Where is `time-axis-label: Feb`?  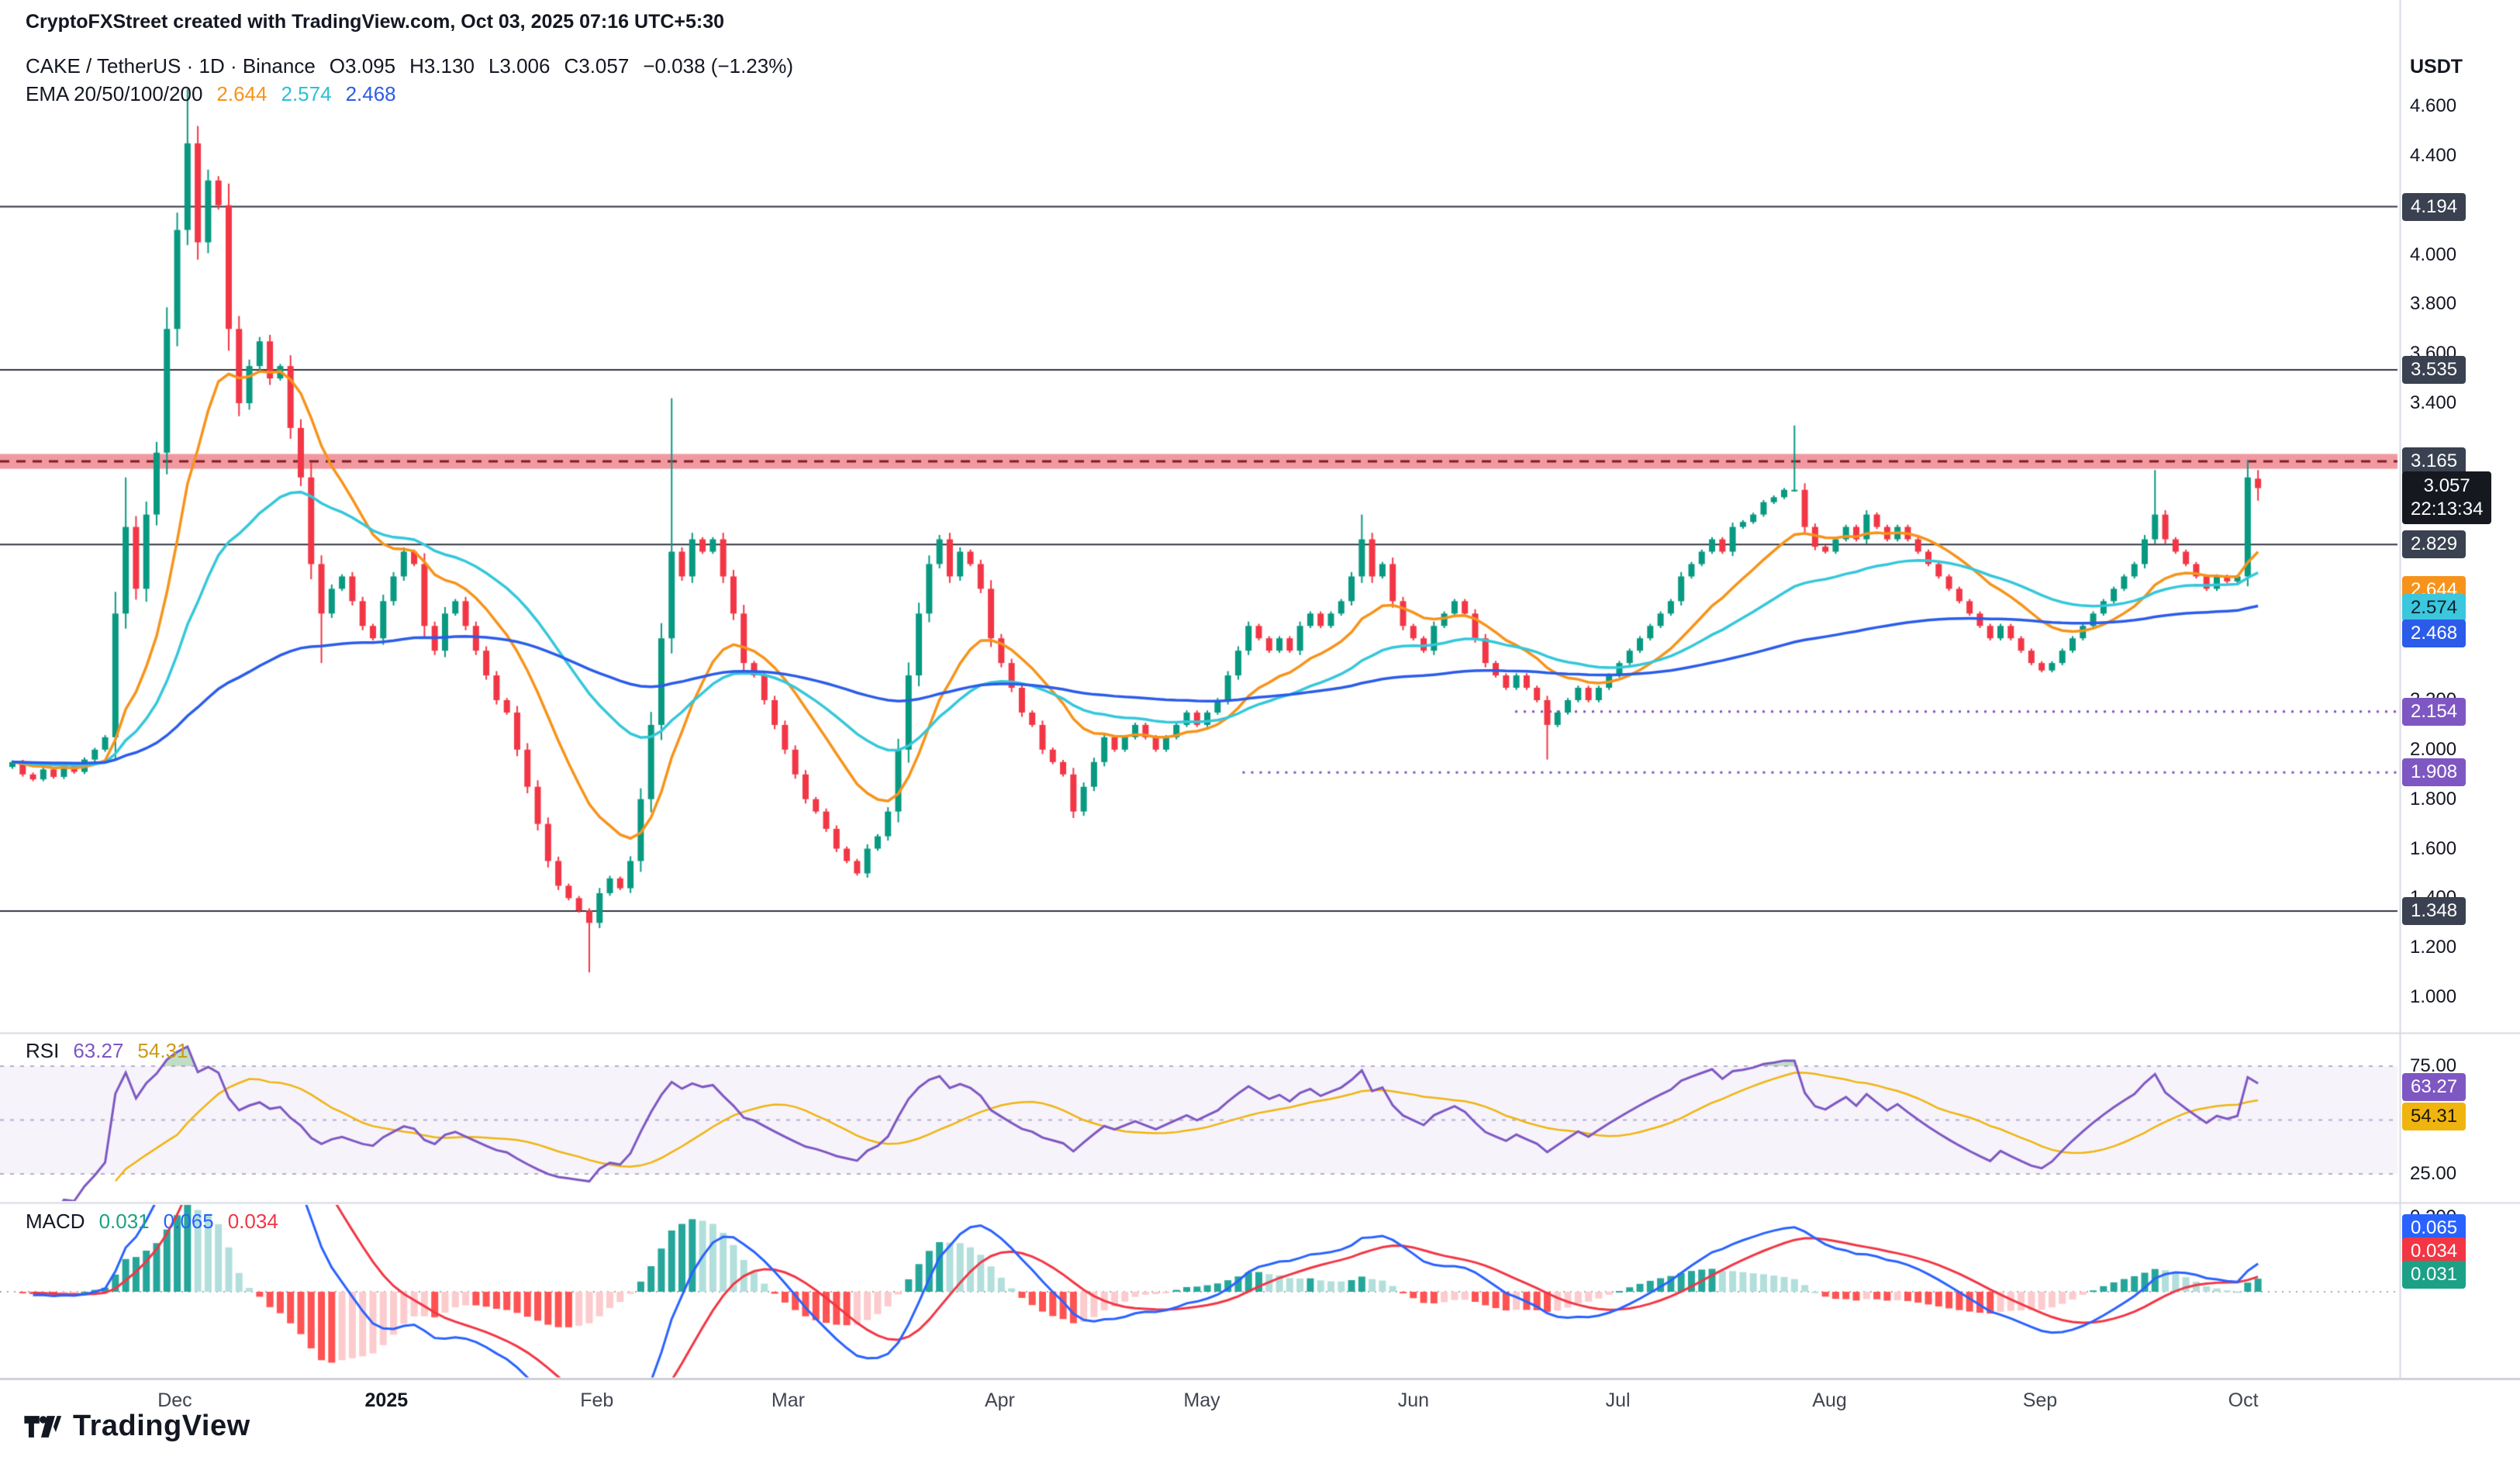 time-axis-label: Feb is located at coordinates (597, 1400).